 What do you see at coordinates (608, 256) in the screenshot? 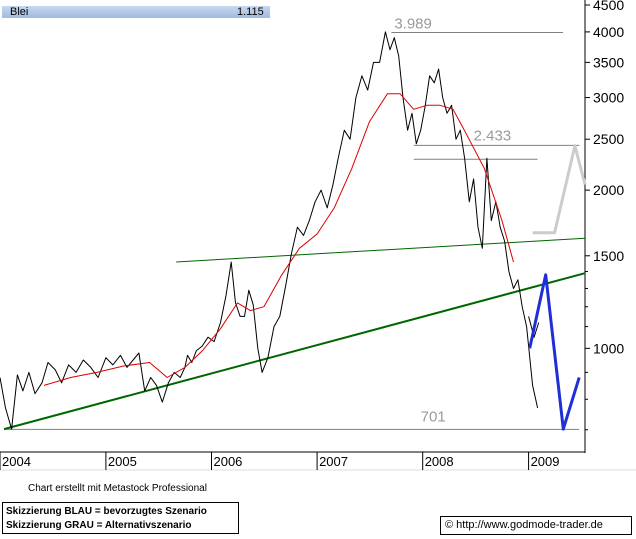
I see `y-tick-label-1500: 1500` at bounding box center [608, 256].